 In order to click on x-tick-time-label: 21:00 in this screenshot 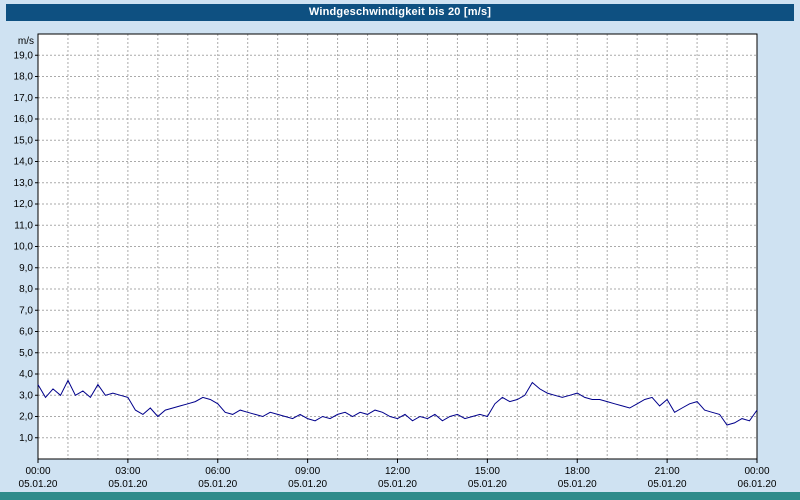, I will do `click(667, 471)`.